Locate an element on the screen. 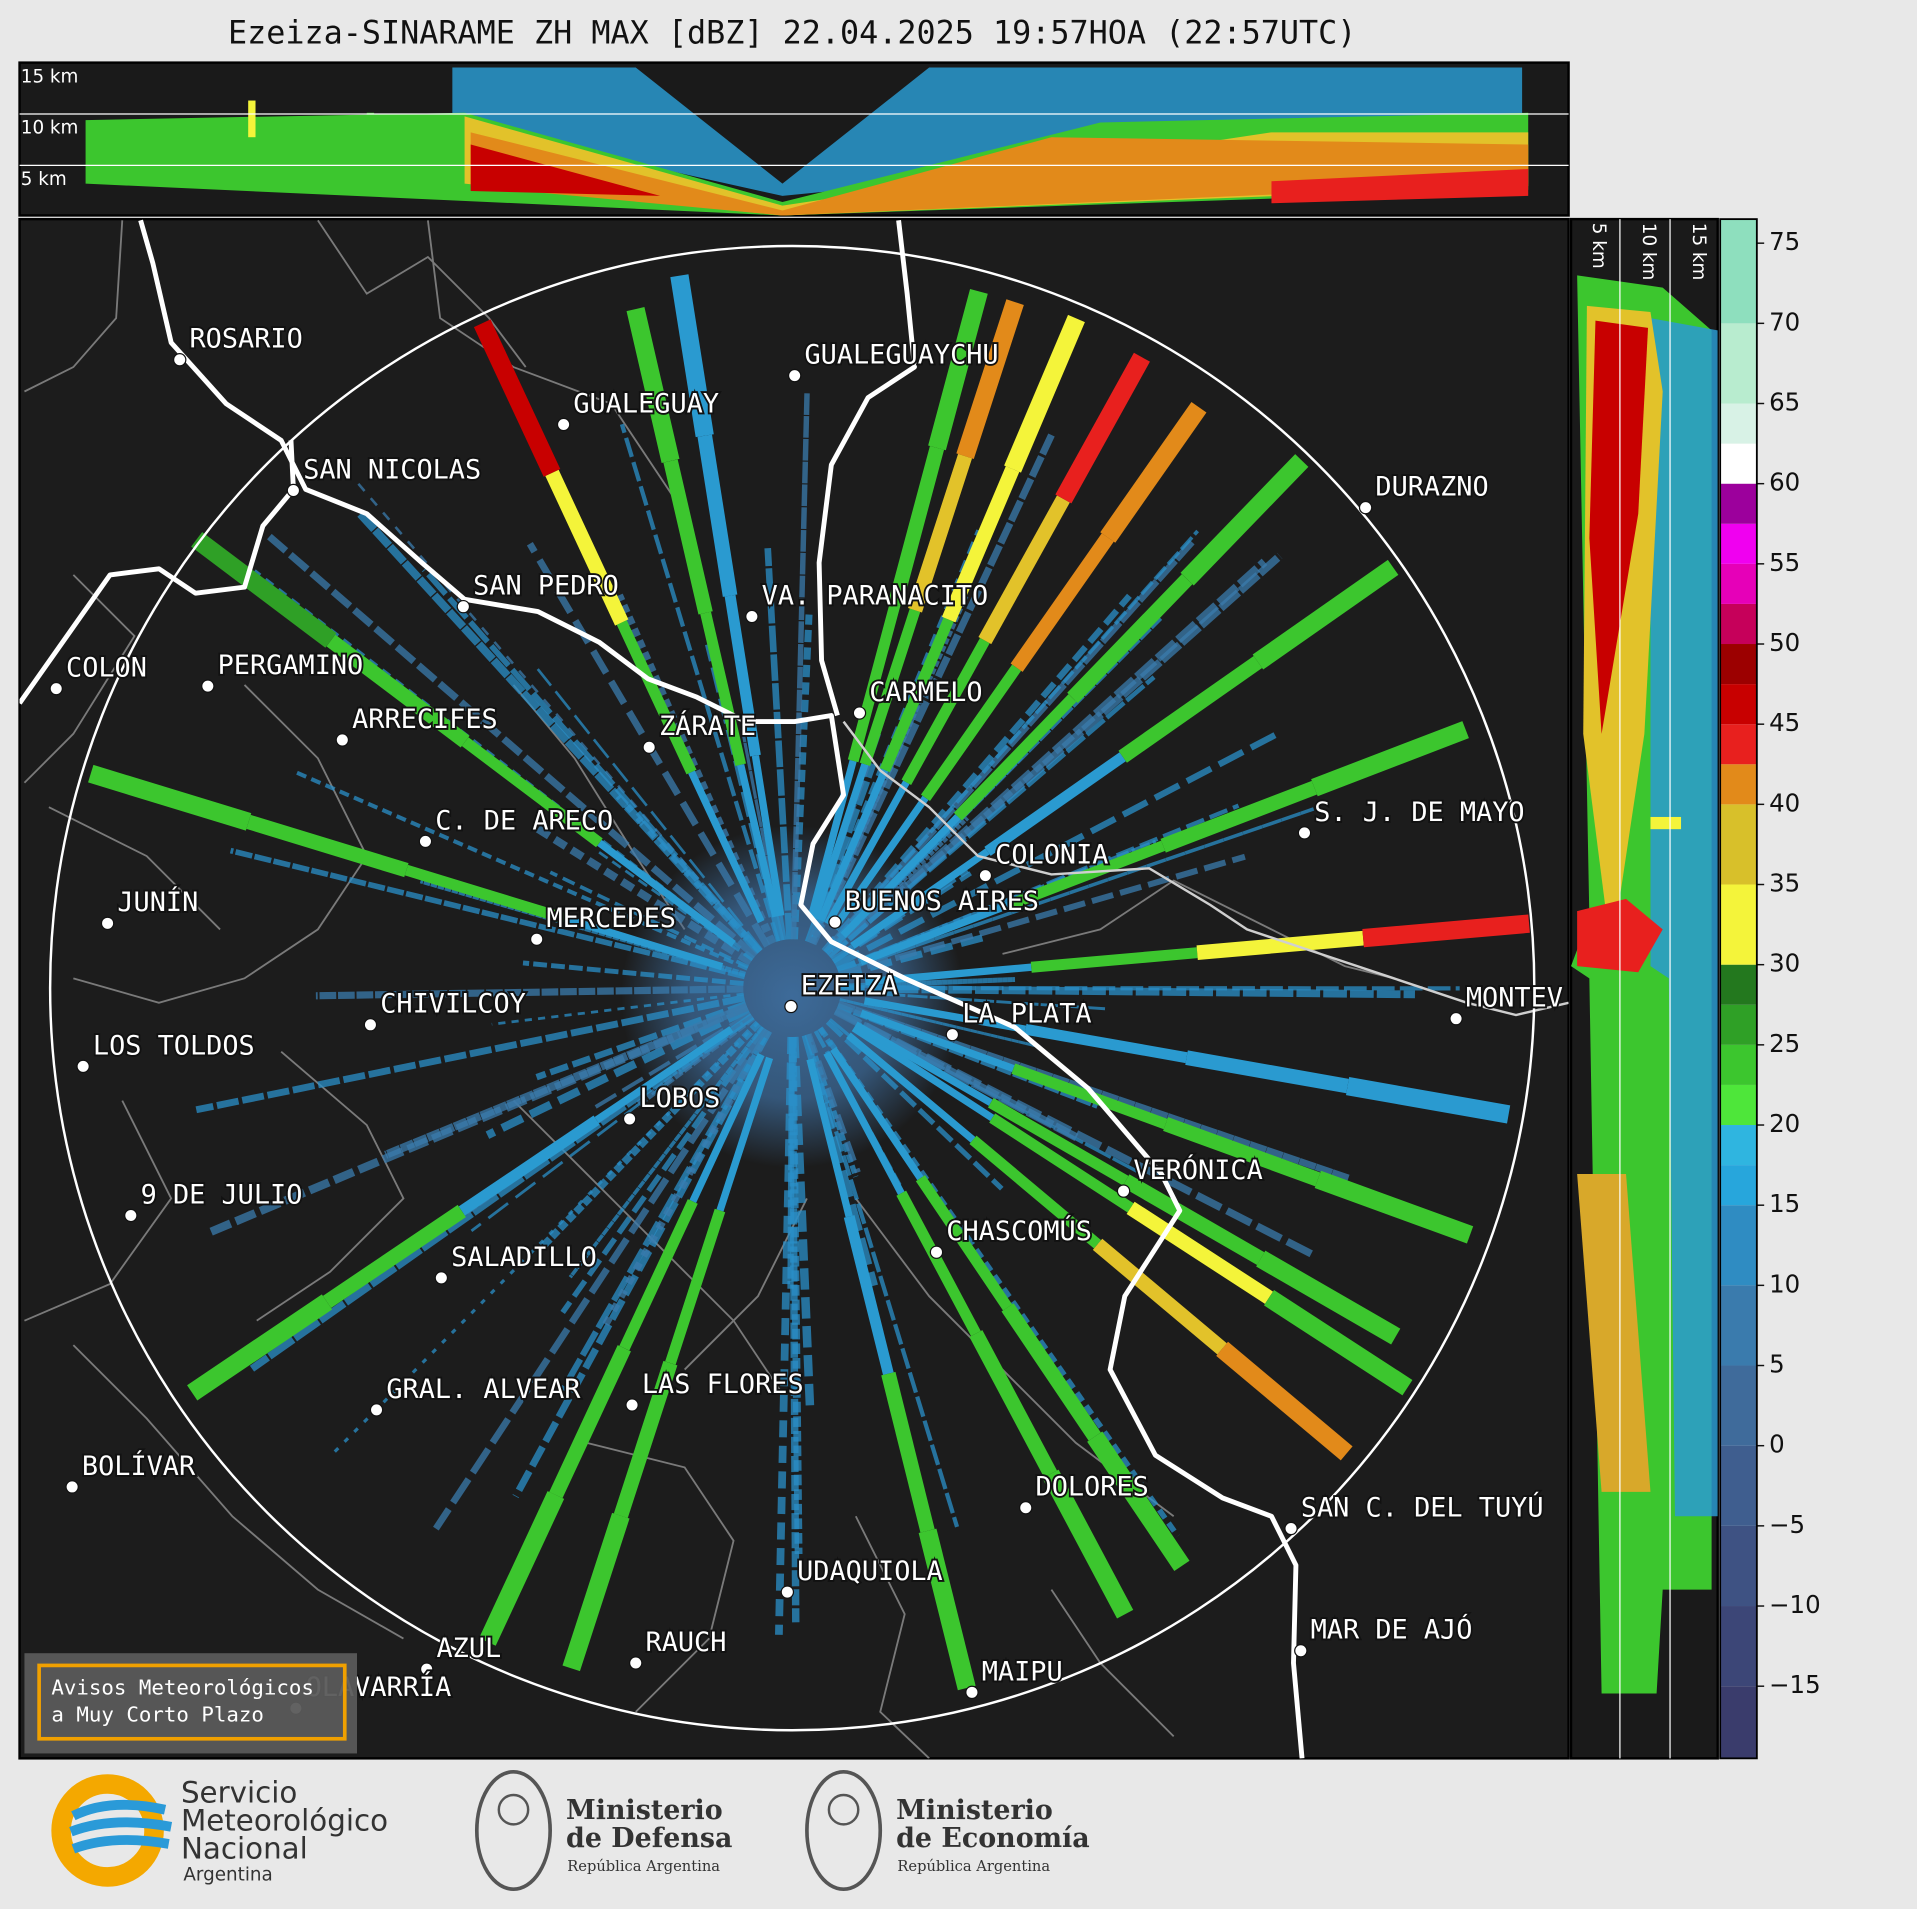 Image resolution: width=1917 pixels, height=1909 pixels. colorbar-tick-label: 20 is located at coordinates (1784, 1123).